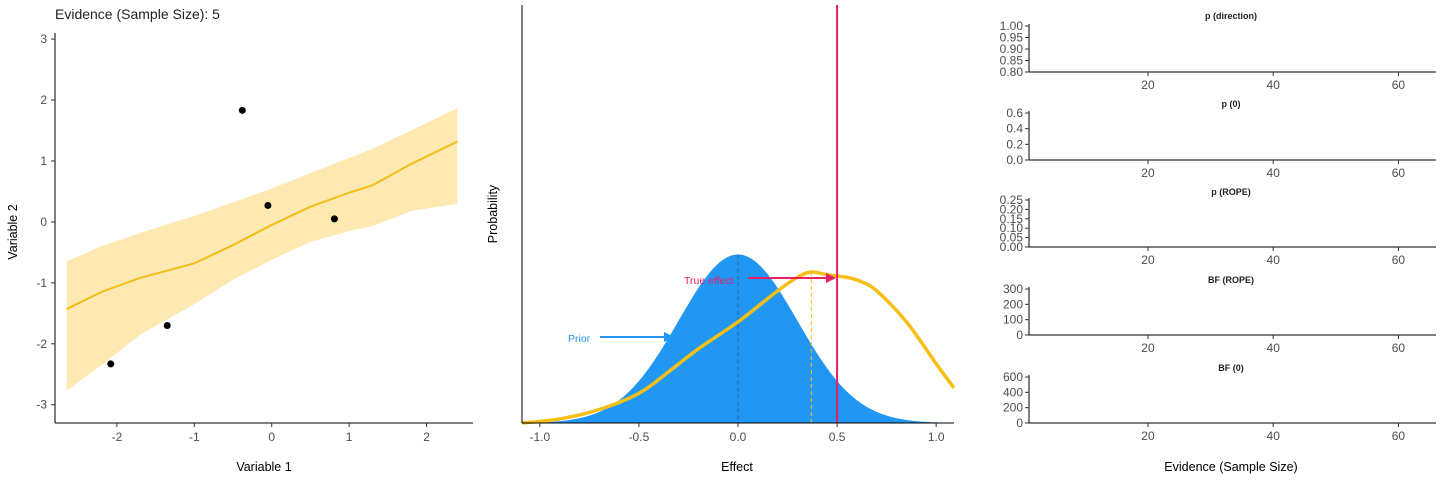  Describe the element at coordinates (41, 344) in the screenshot. I see `y-tick-label: -2` at that location.